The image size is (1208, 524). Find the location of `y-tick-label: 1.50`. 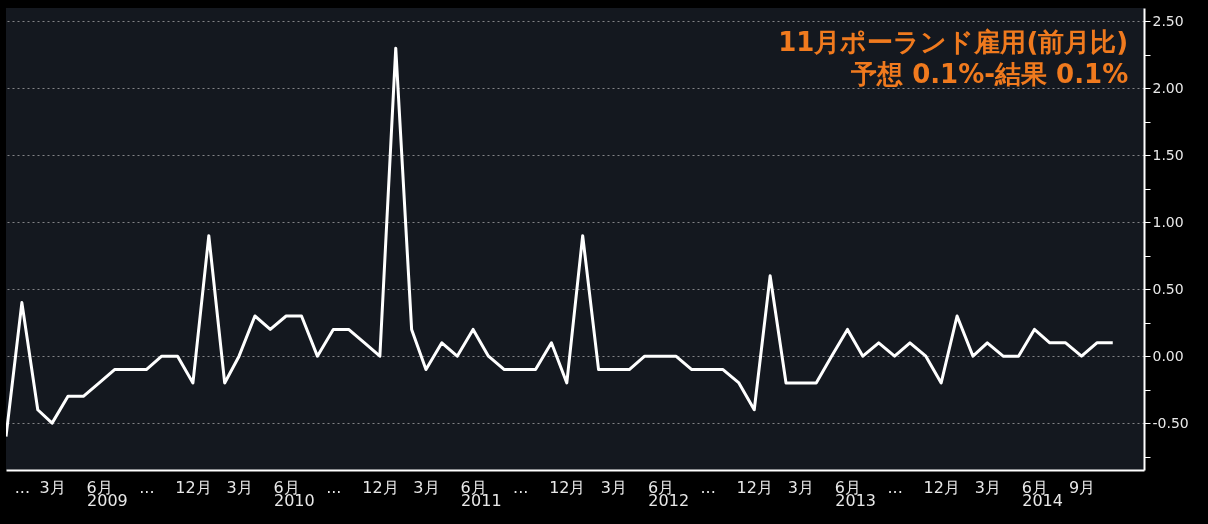

y-tick-label: 1.50 is located at coordinates (1168, 154).